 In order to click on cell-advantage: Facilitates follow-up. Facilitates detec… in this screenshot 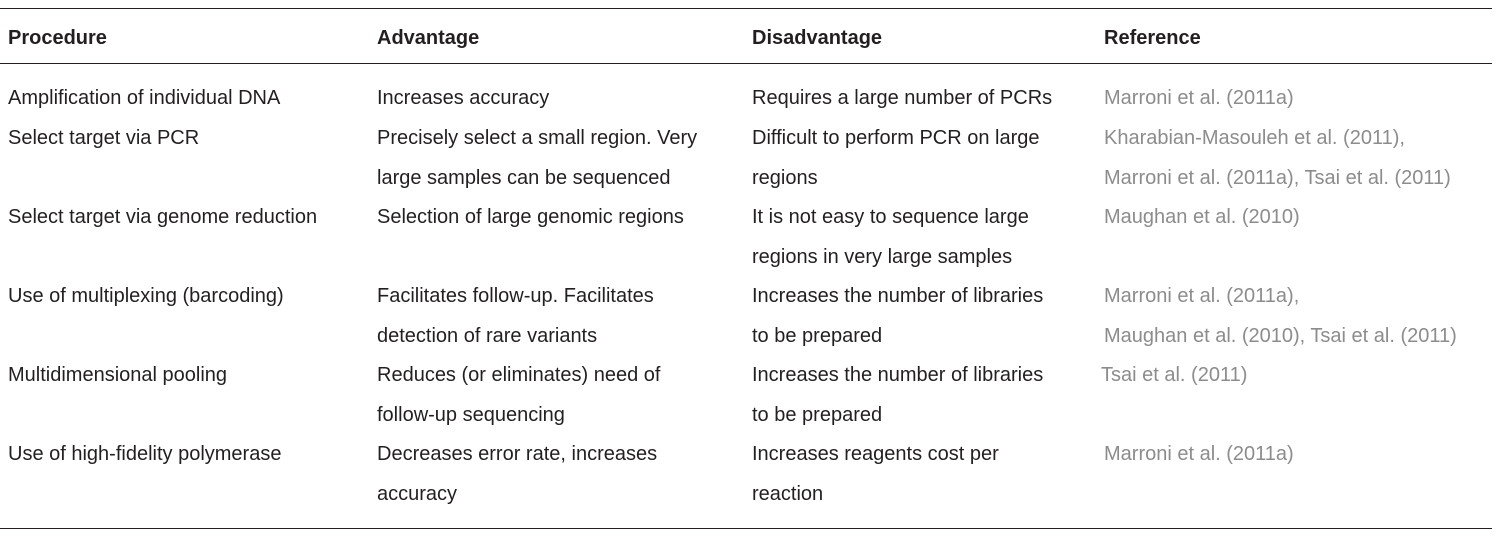, I will do `click(515, 316)`.